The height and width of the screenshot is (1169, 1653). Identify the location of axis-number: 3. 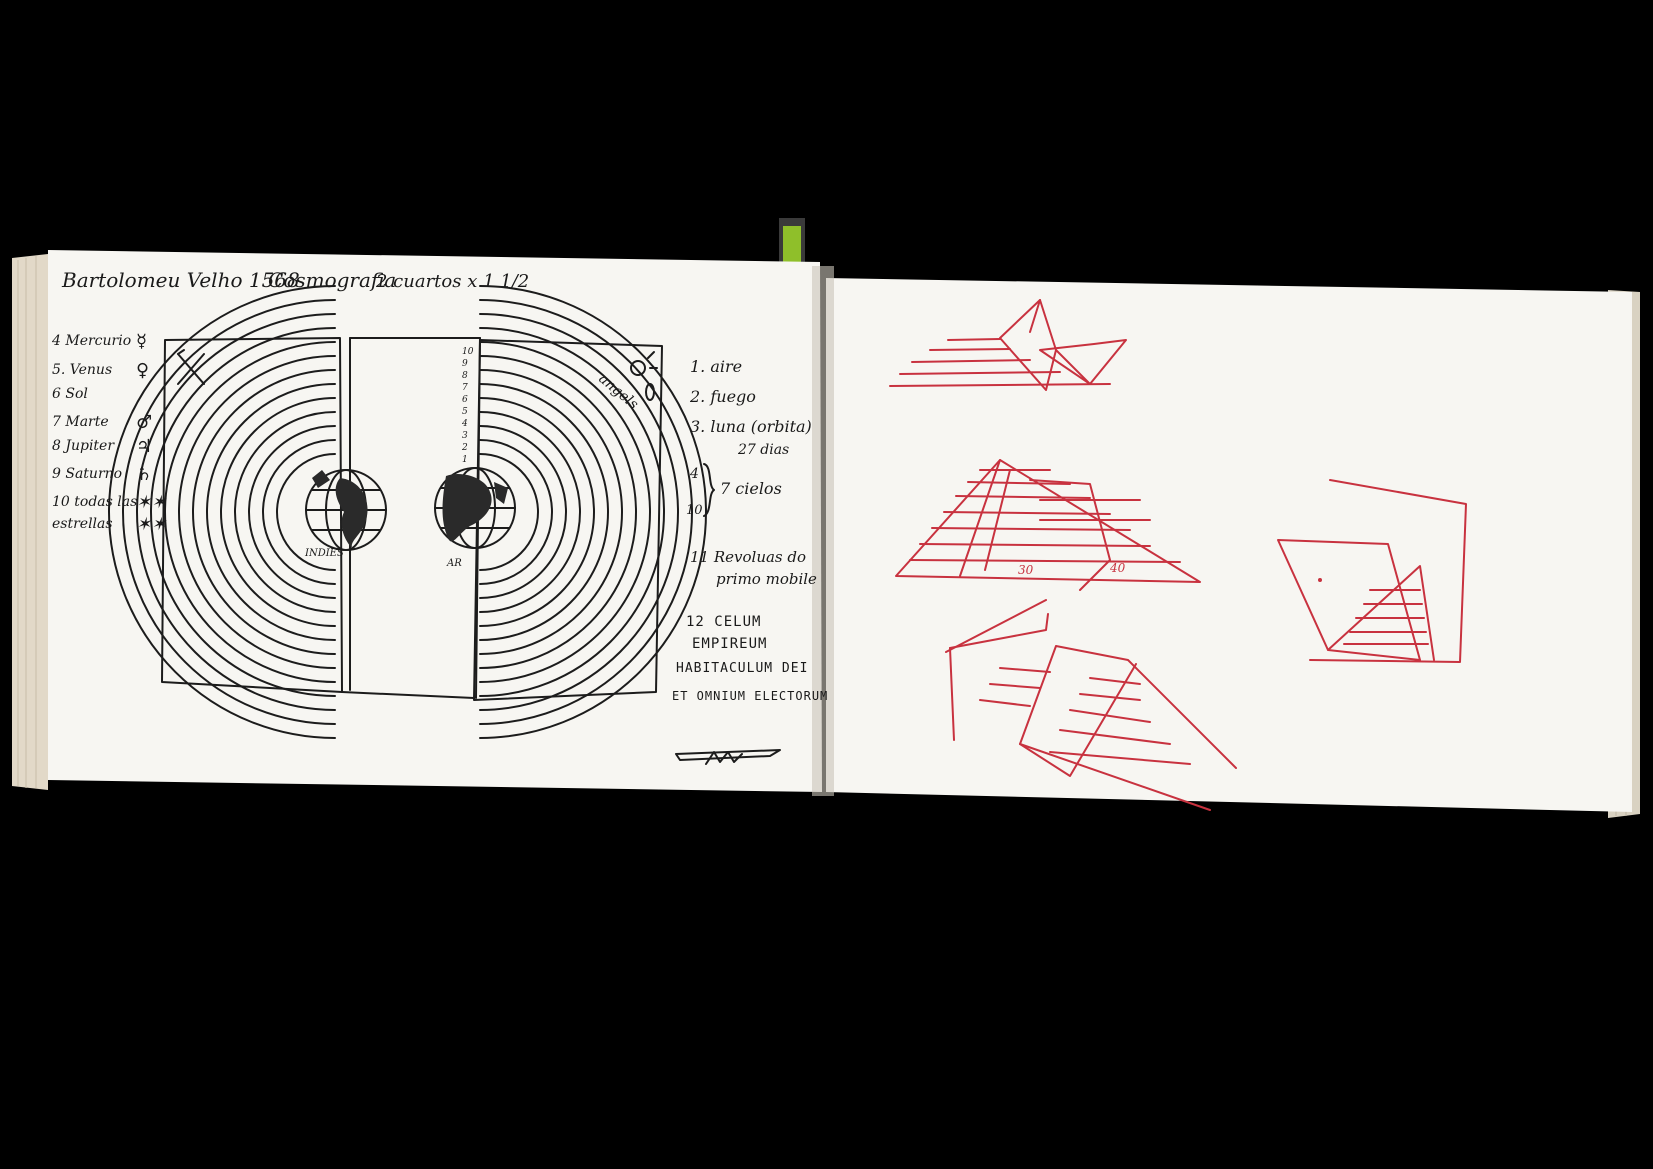
(465, 436).